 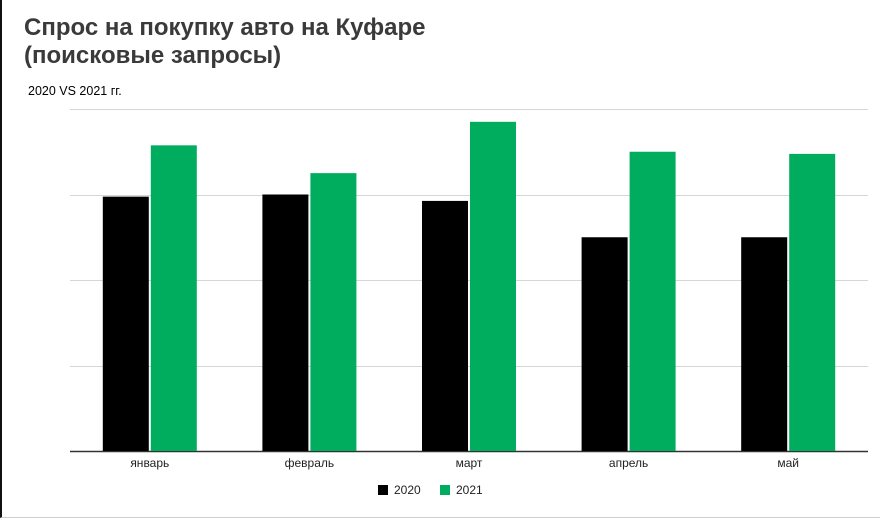 What do you see at coordinates (383, 490) in the screenshot?
I see `legend-swatch-2020` at bounding box center [383, 490].